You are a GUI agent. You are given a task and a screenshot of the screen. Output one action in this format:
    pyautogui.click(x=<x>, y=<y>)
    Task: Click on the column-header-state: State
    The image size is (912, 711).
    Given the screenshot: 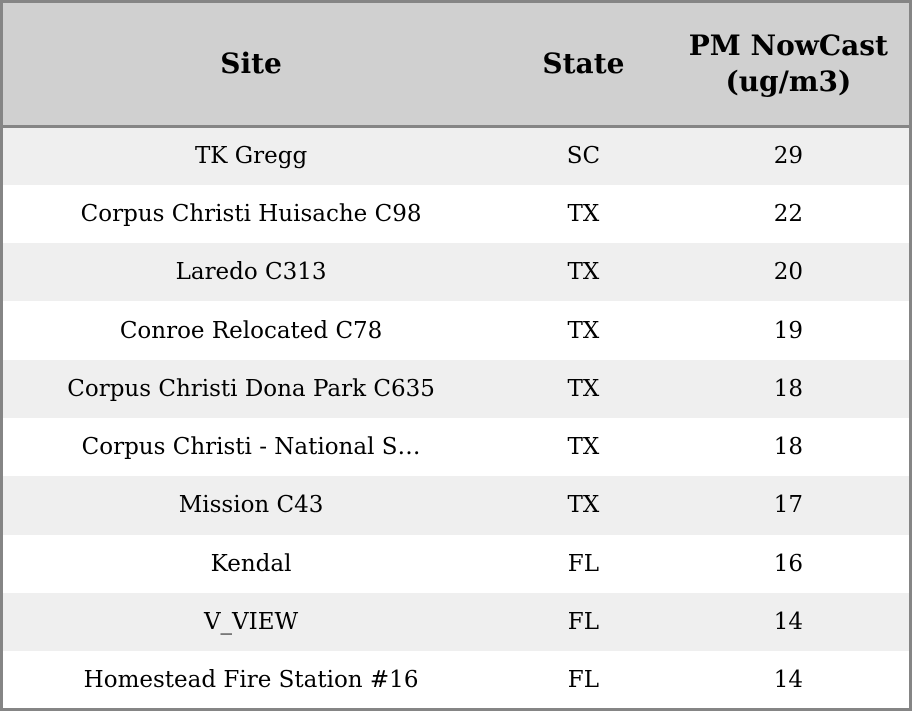 What is the action you would take?
    pyautogui.click(x=583, y=64)
    